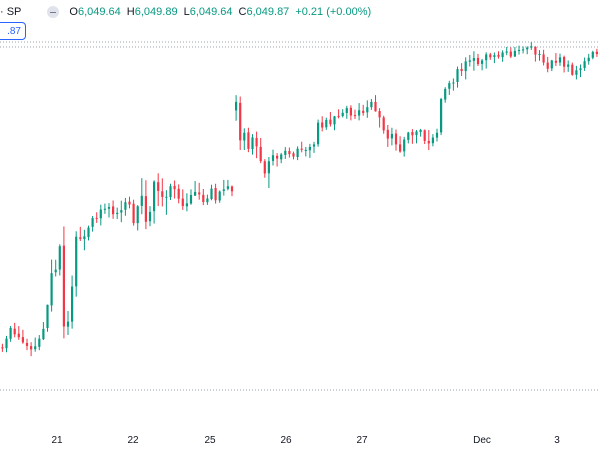 The height and width of the screenshot is (450, 600). Describe the element at coordinates (133, 440) in the screenshot. I see `x-axis-label: 22` at that location.